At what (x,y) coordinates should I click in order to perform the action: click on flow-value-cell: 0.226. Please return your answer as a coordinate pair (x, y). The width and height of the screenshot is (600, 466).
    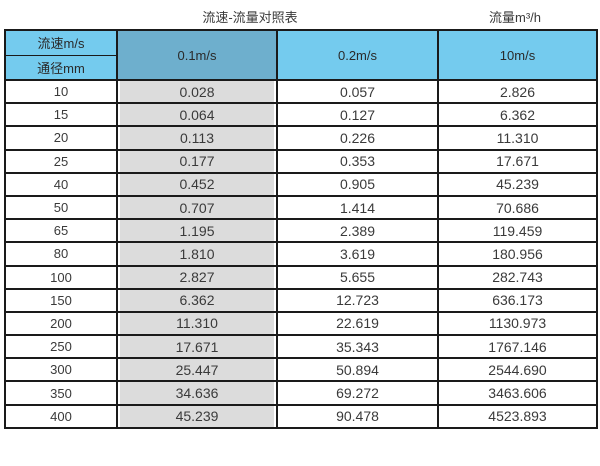
    Looking at the image, I should click on (357, 138).